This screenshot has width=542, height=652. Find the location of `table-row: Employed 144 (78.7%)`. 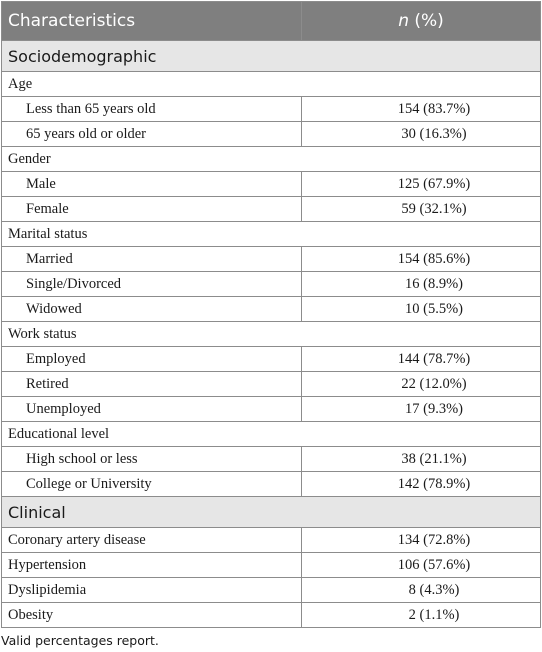

table-row: Employed 144 (78.7%) is located at coordinates (271, 359).